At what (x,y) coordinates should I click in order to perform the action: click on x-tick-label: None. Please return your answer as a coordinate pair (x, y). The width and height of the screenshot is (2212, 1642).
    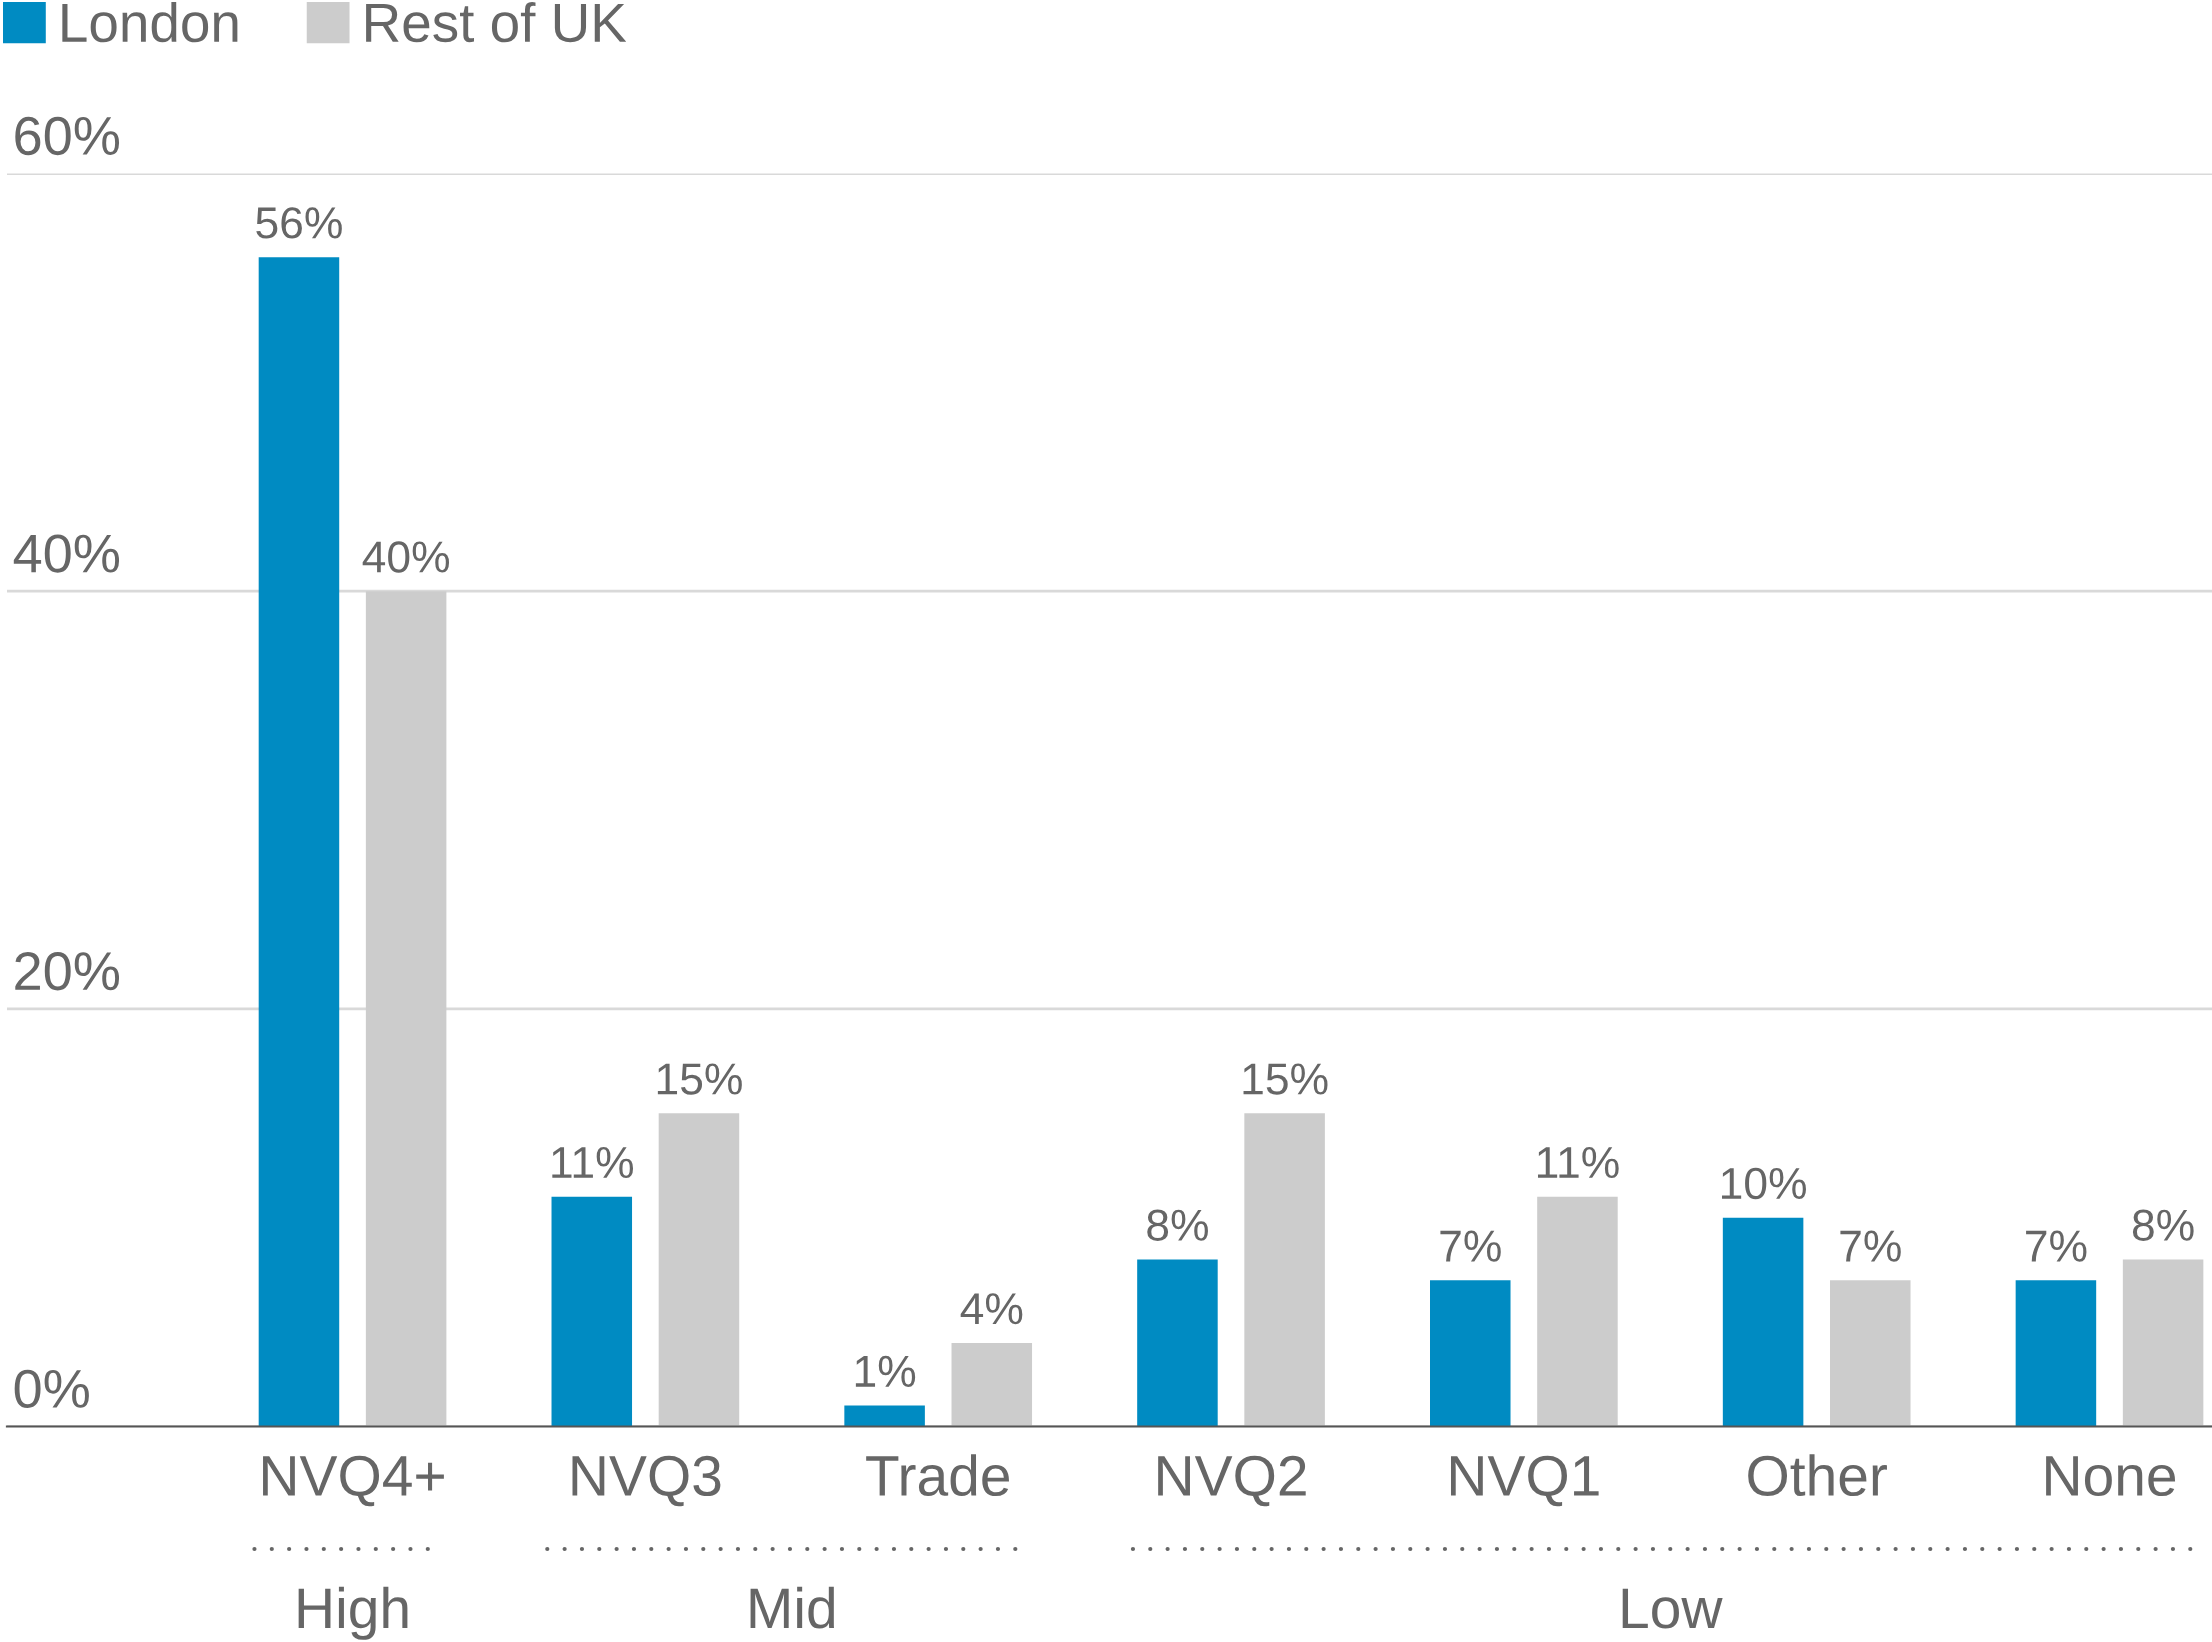
    Looking at the image, I should click on (2111, 1476).